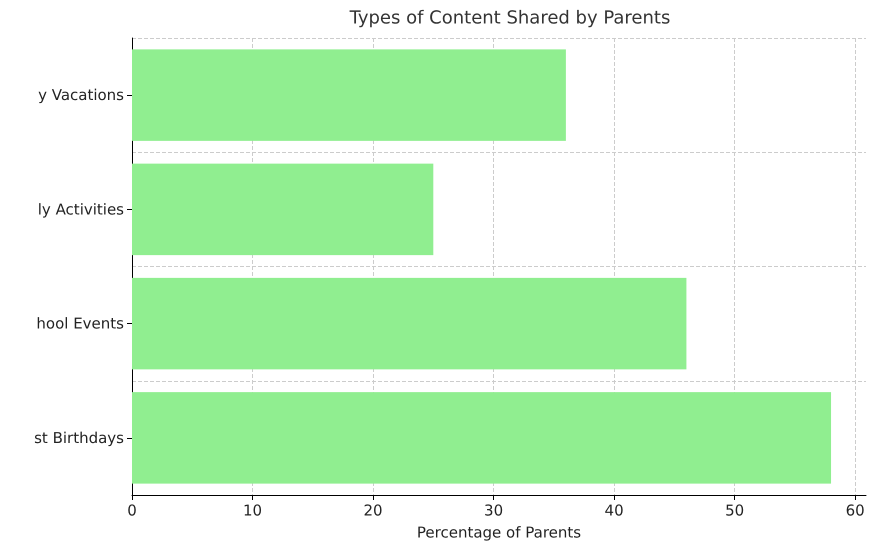  I want to click on x-tick-label: 0, so click(132, 511).